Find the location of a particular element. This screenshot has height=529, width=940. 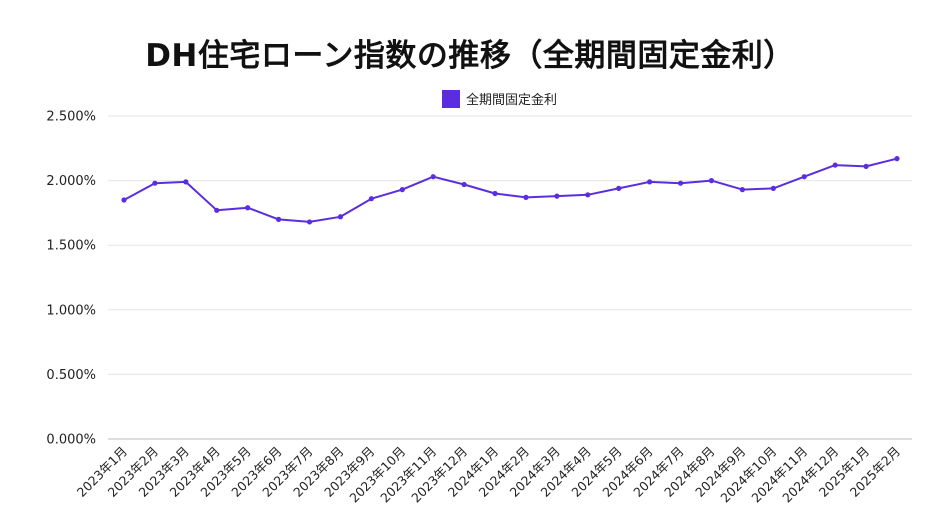

y-tick-label: 2.500% is located at coordinates (71, 117).